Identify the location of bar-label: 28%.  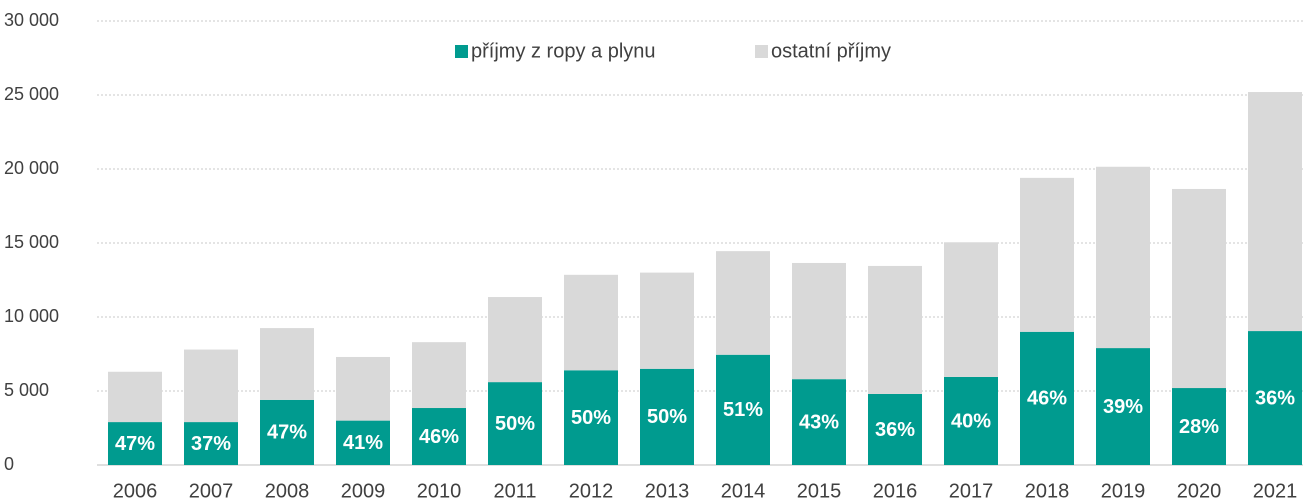
(1199, 427).